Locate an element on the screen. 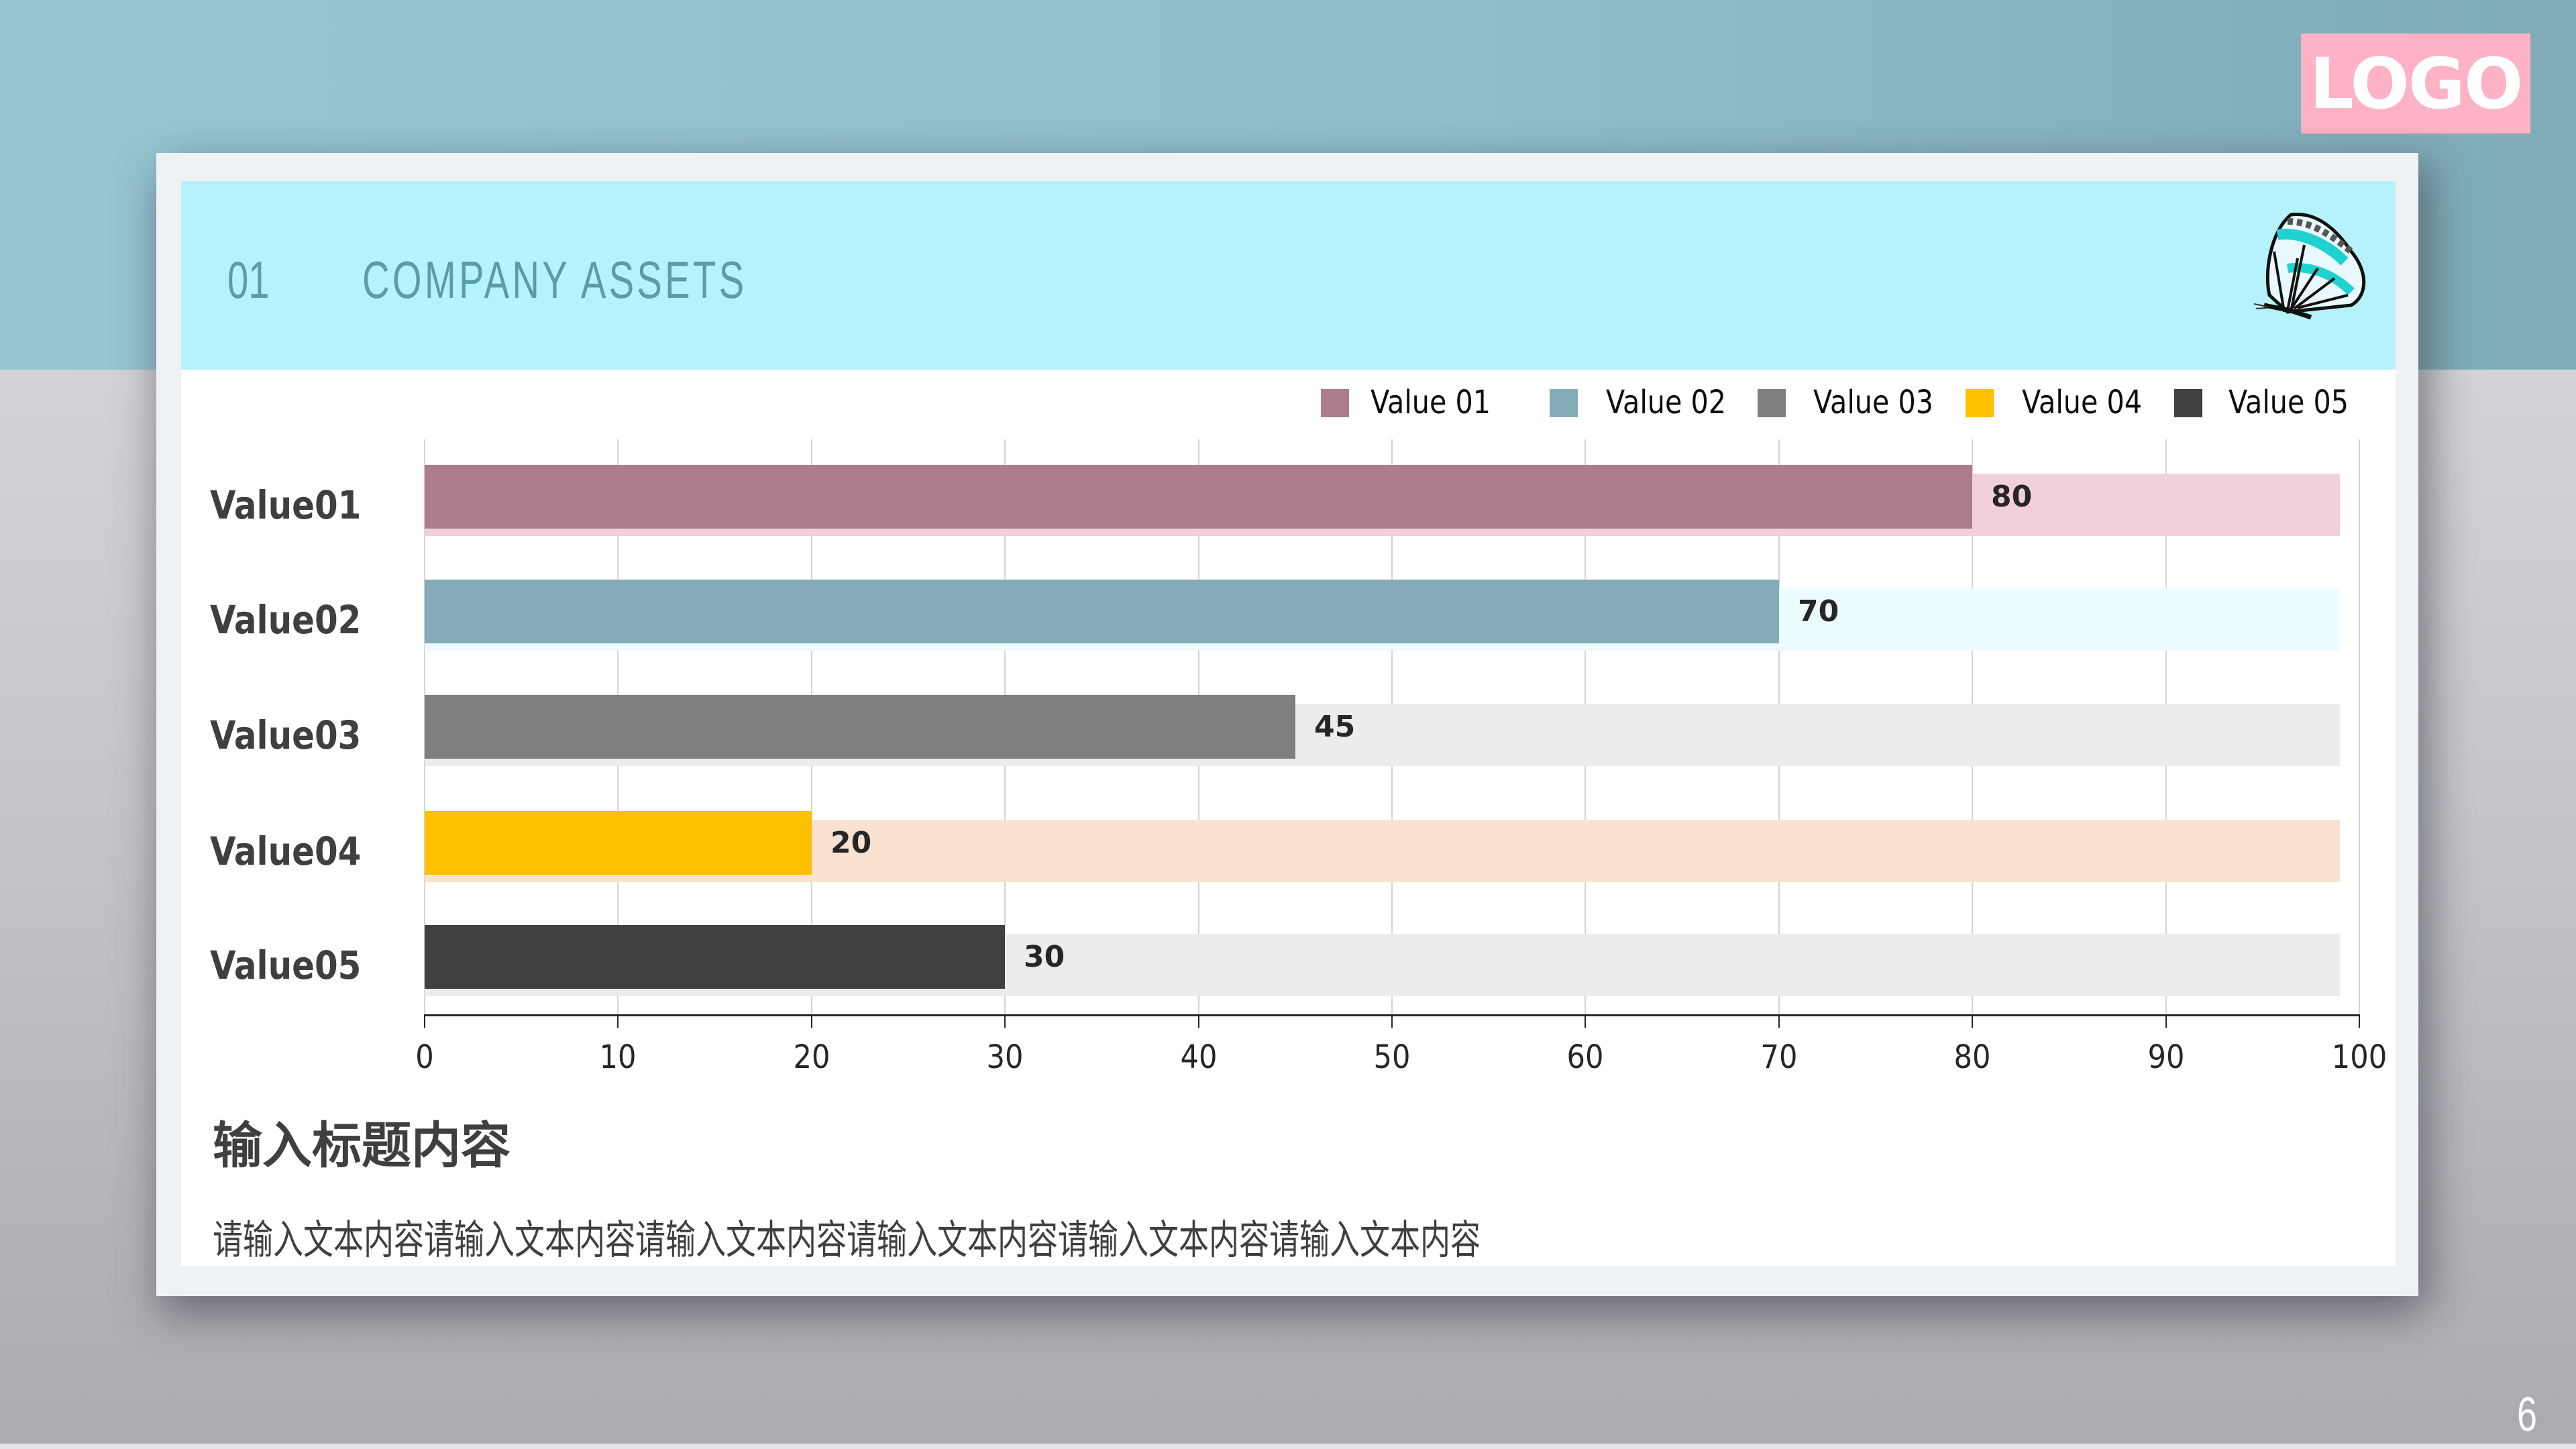  x-axis-tick-label: 60 is located at coordinates (1585, 1057).